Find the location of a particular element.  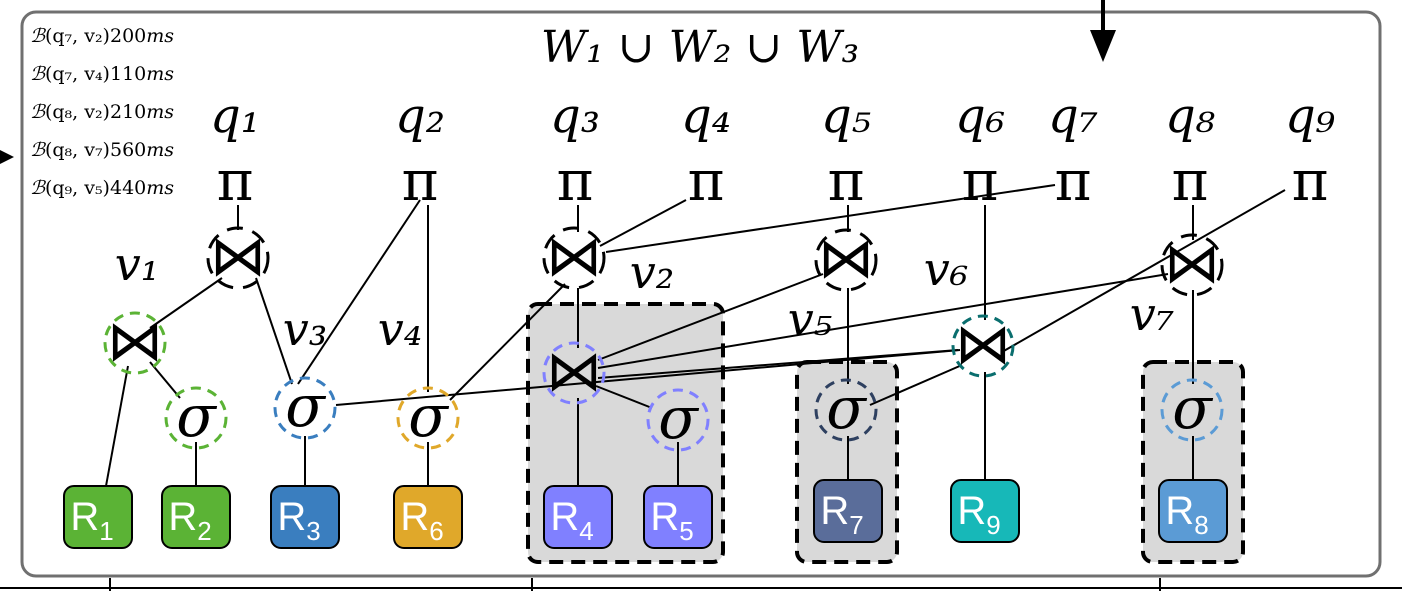

diagram-title: W₁ ∪ W₂ ∪ W₃ is located at coordinates (700, 47).